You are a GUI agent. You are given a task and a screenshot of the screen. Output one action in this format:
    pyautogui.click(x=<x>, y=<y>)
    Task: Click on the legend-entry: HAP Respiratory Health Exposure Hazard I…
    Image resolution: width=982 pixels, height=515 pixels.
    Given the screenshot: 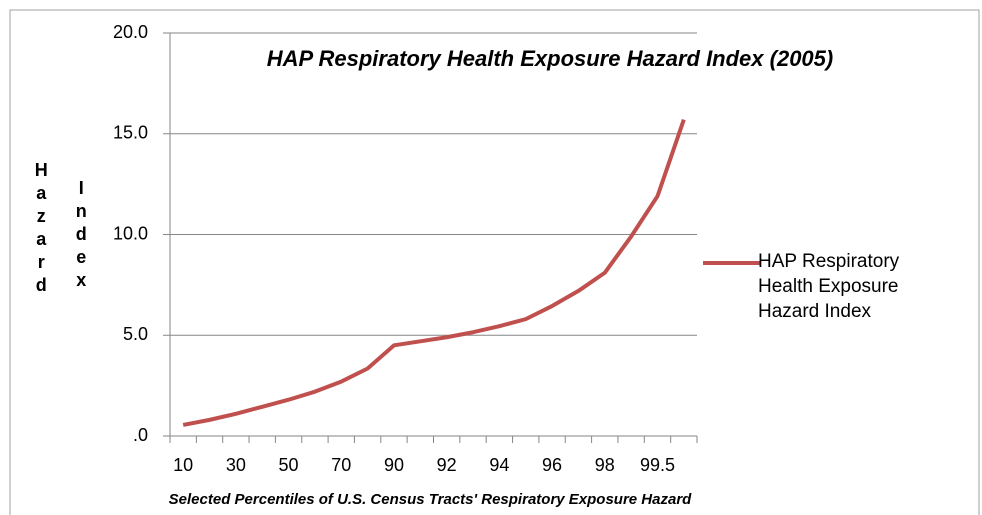 What is the action you would take?
    pyautogui.click(x=829, y=286)
    